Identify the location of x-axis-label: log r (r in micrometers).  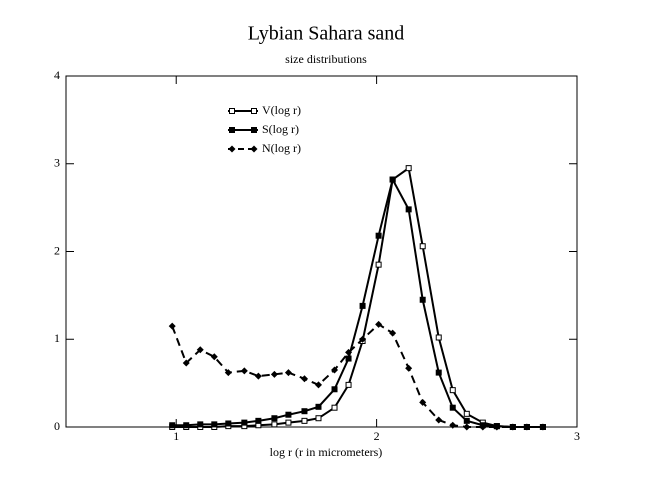
(326, 452).